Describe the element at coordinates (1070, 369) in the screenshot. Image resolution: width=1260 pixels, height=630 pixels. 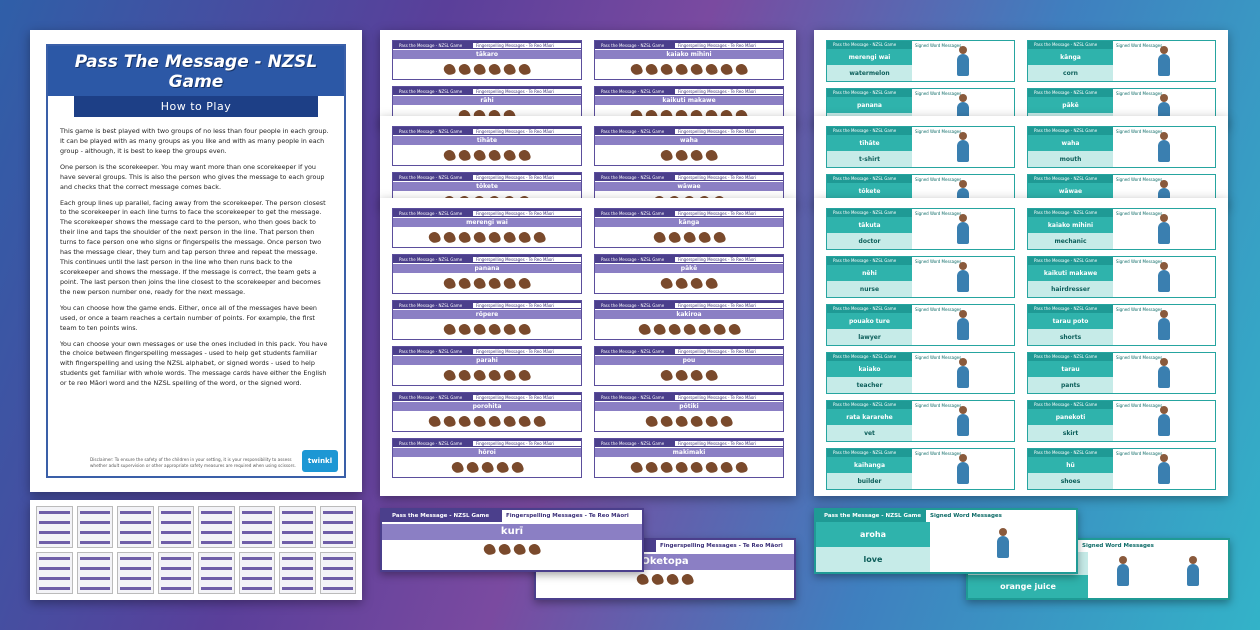
I see `card-word: tarau` at that location.